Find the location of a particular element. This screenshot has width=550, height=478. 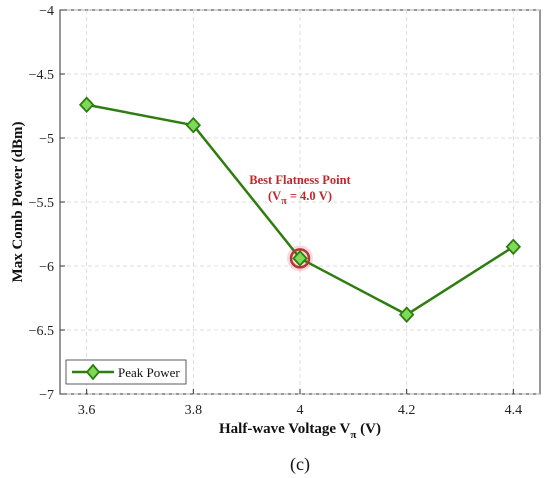

panel-label: (c) is located at coordinates (300, 464).